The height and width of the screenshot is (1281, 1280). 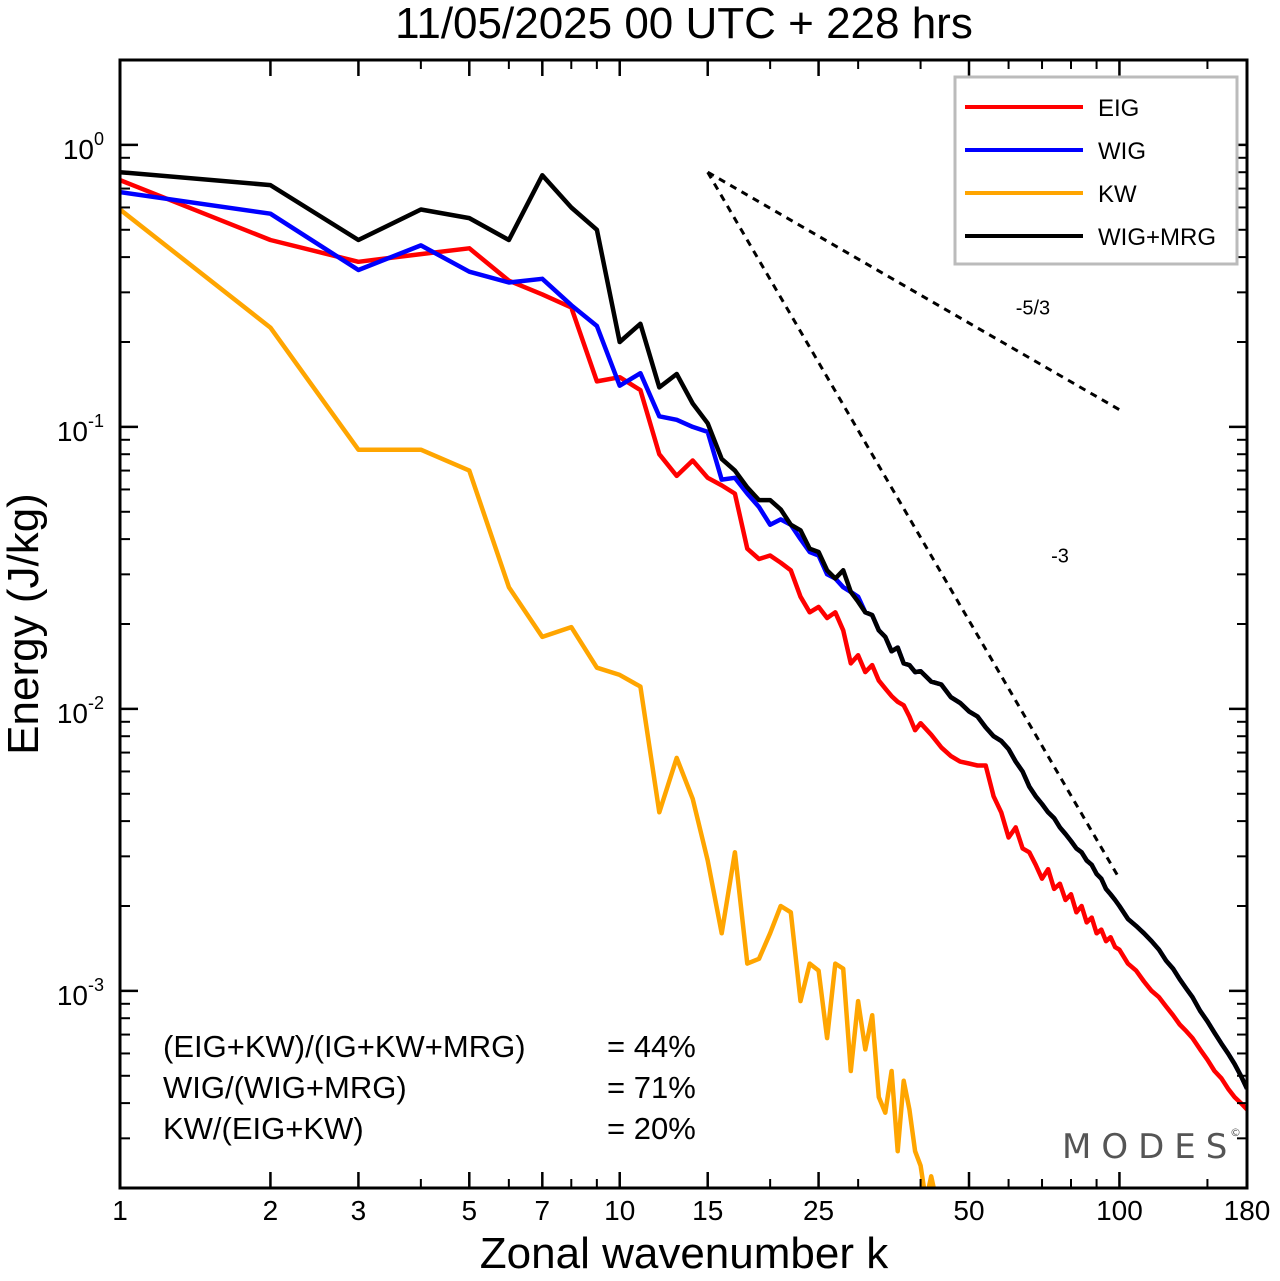 What do you see at coordinates (1149, 1147) in the screenshot?
I see `modes-logo: MODES` at bounding box center [1149, 1147].